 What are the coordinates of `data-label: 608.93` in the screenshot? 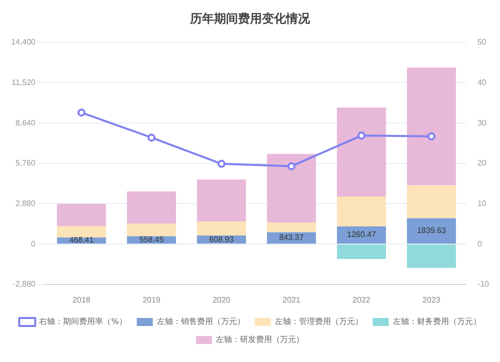 It's located at (221, 239).